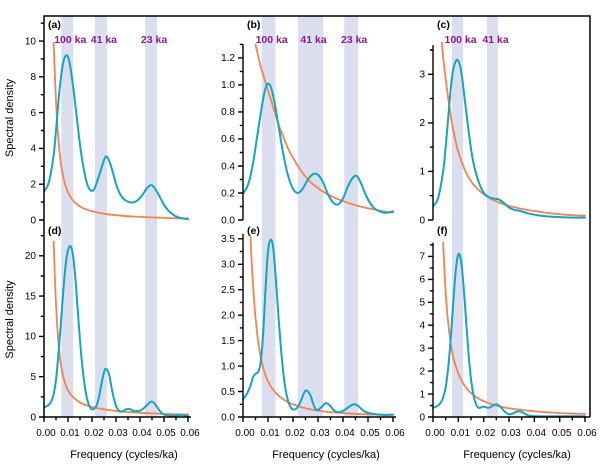 This screenshot has height=473, width=600. I want to click on orange-background-curve-panel-c, so click(513, 129).